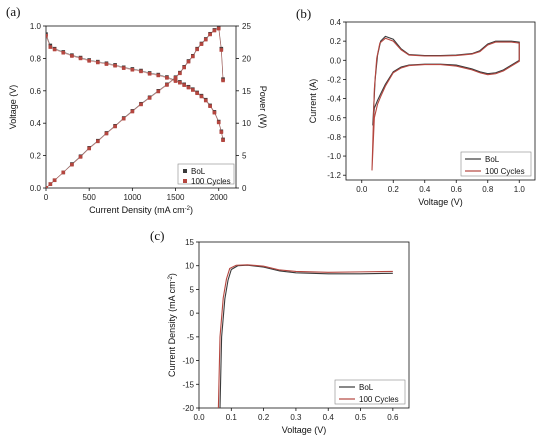 The image size is (550, 437). I want to click on y-right-tick-label: 5, so click(244, 156).